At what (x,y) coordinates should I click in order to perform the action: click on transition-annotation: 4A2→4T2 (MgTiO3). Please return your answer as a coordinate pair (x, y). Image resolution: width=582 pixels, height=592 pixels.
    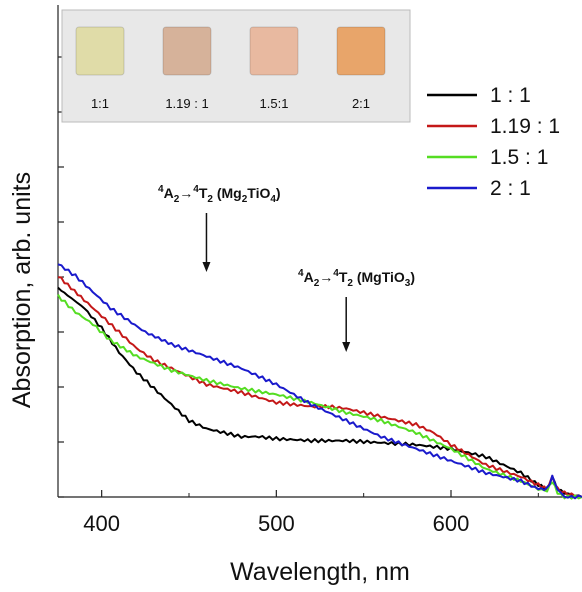
    Looking at the image, I should click on (356, 278).